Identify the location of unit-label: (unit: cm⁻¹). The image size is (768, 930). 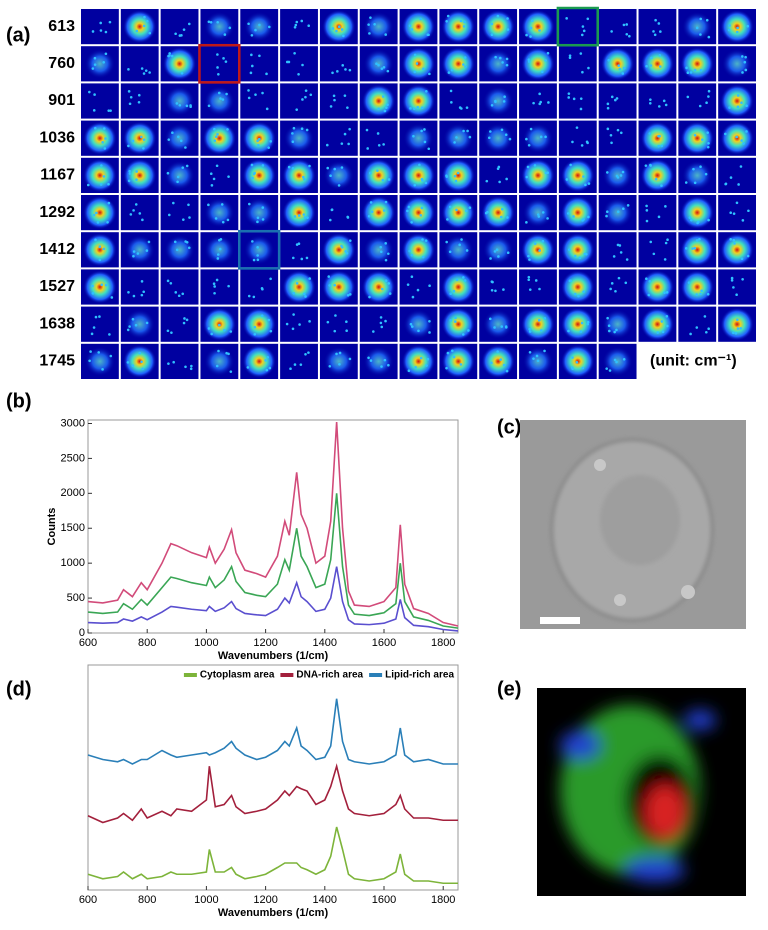
(693, 361).